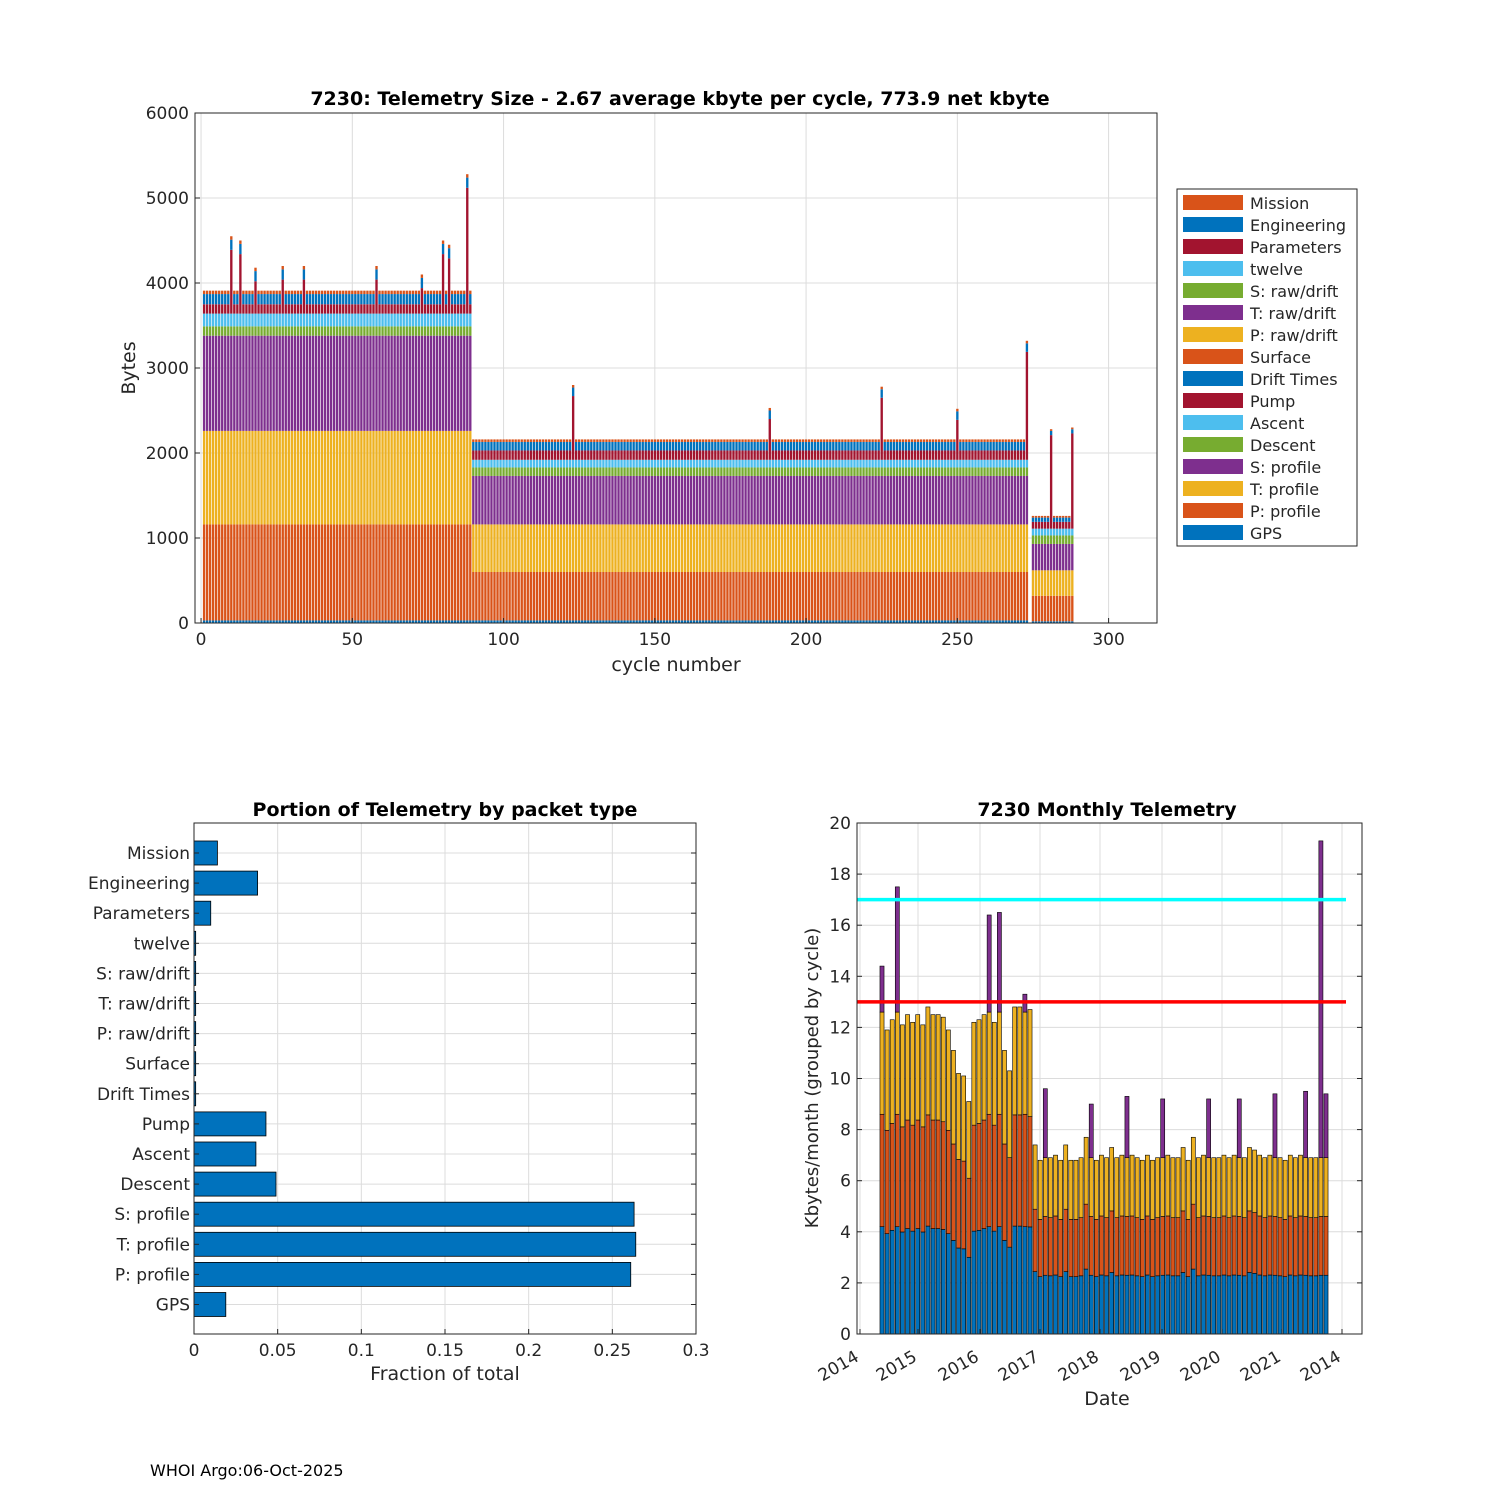  Describe the element at coordinates (1284, 489) in the screenshot. I see `legend-label: T: profile` at that location.